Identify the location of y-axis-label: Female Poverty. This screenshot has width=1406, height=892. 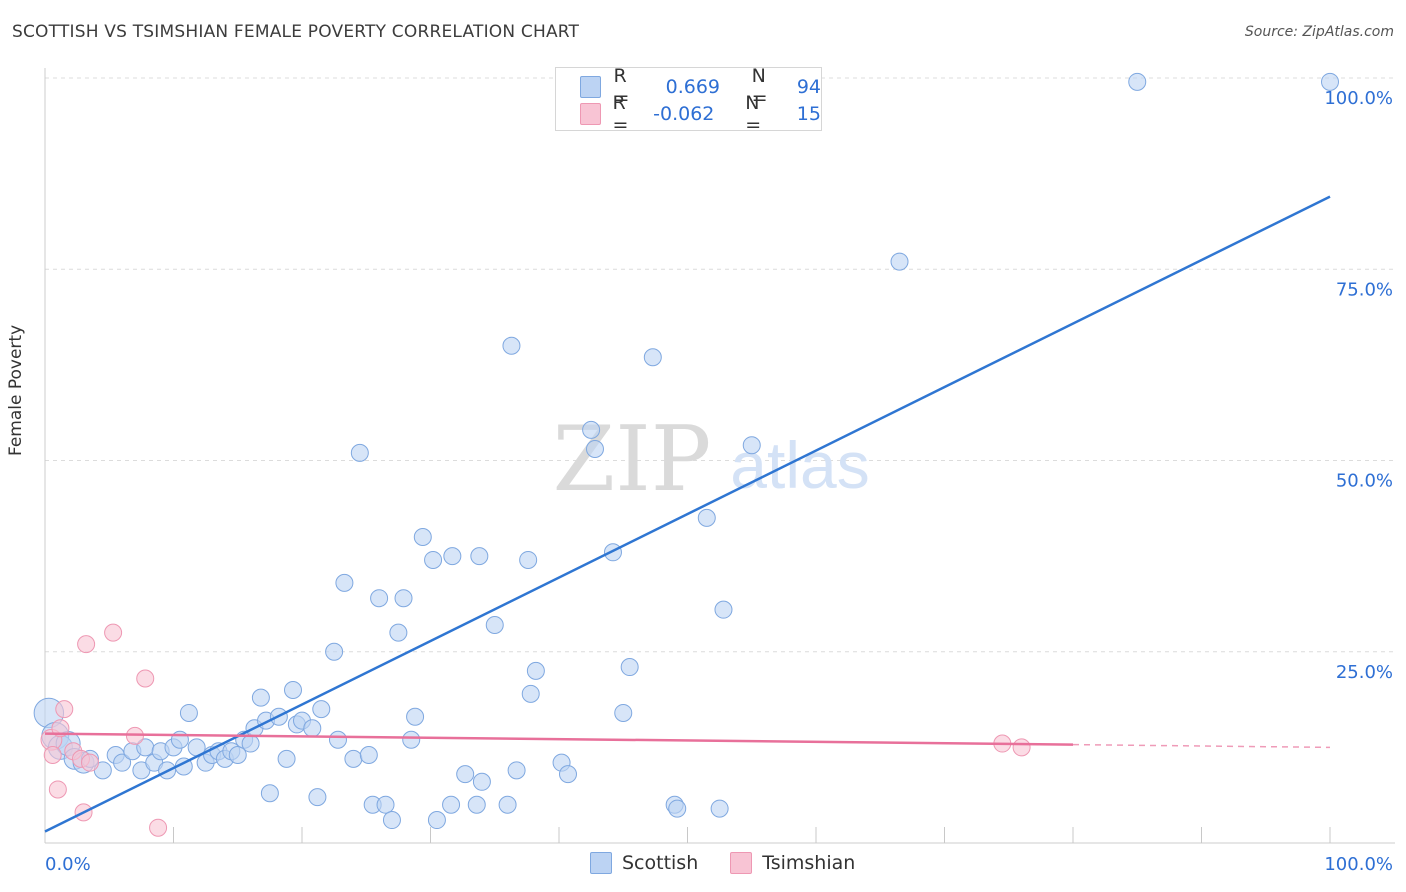
(16, 390).